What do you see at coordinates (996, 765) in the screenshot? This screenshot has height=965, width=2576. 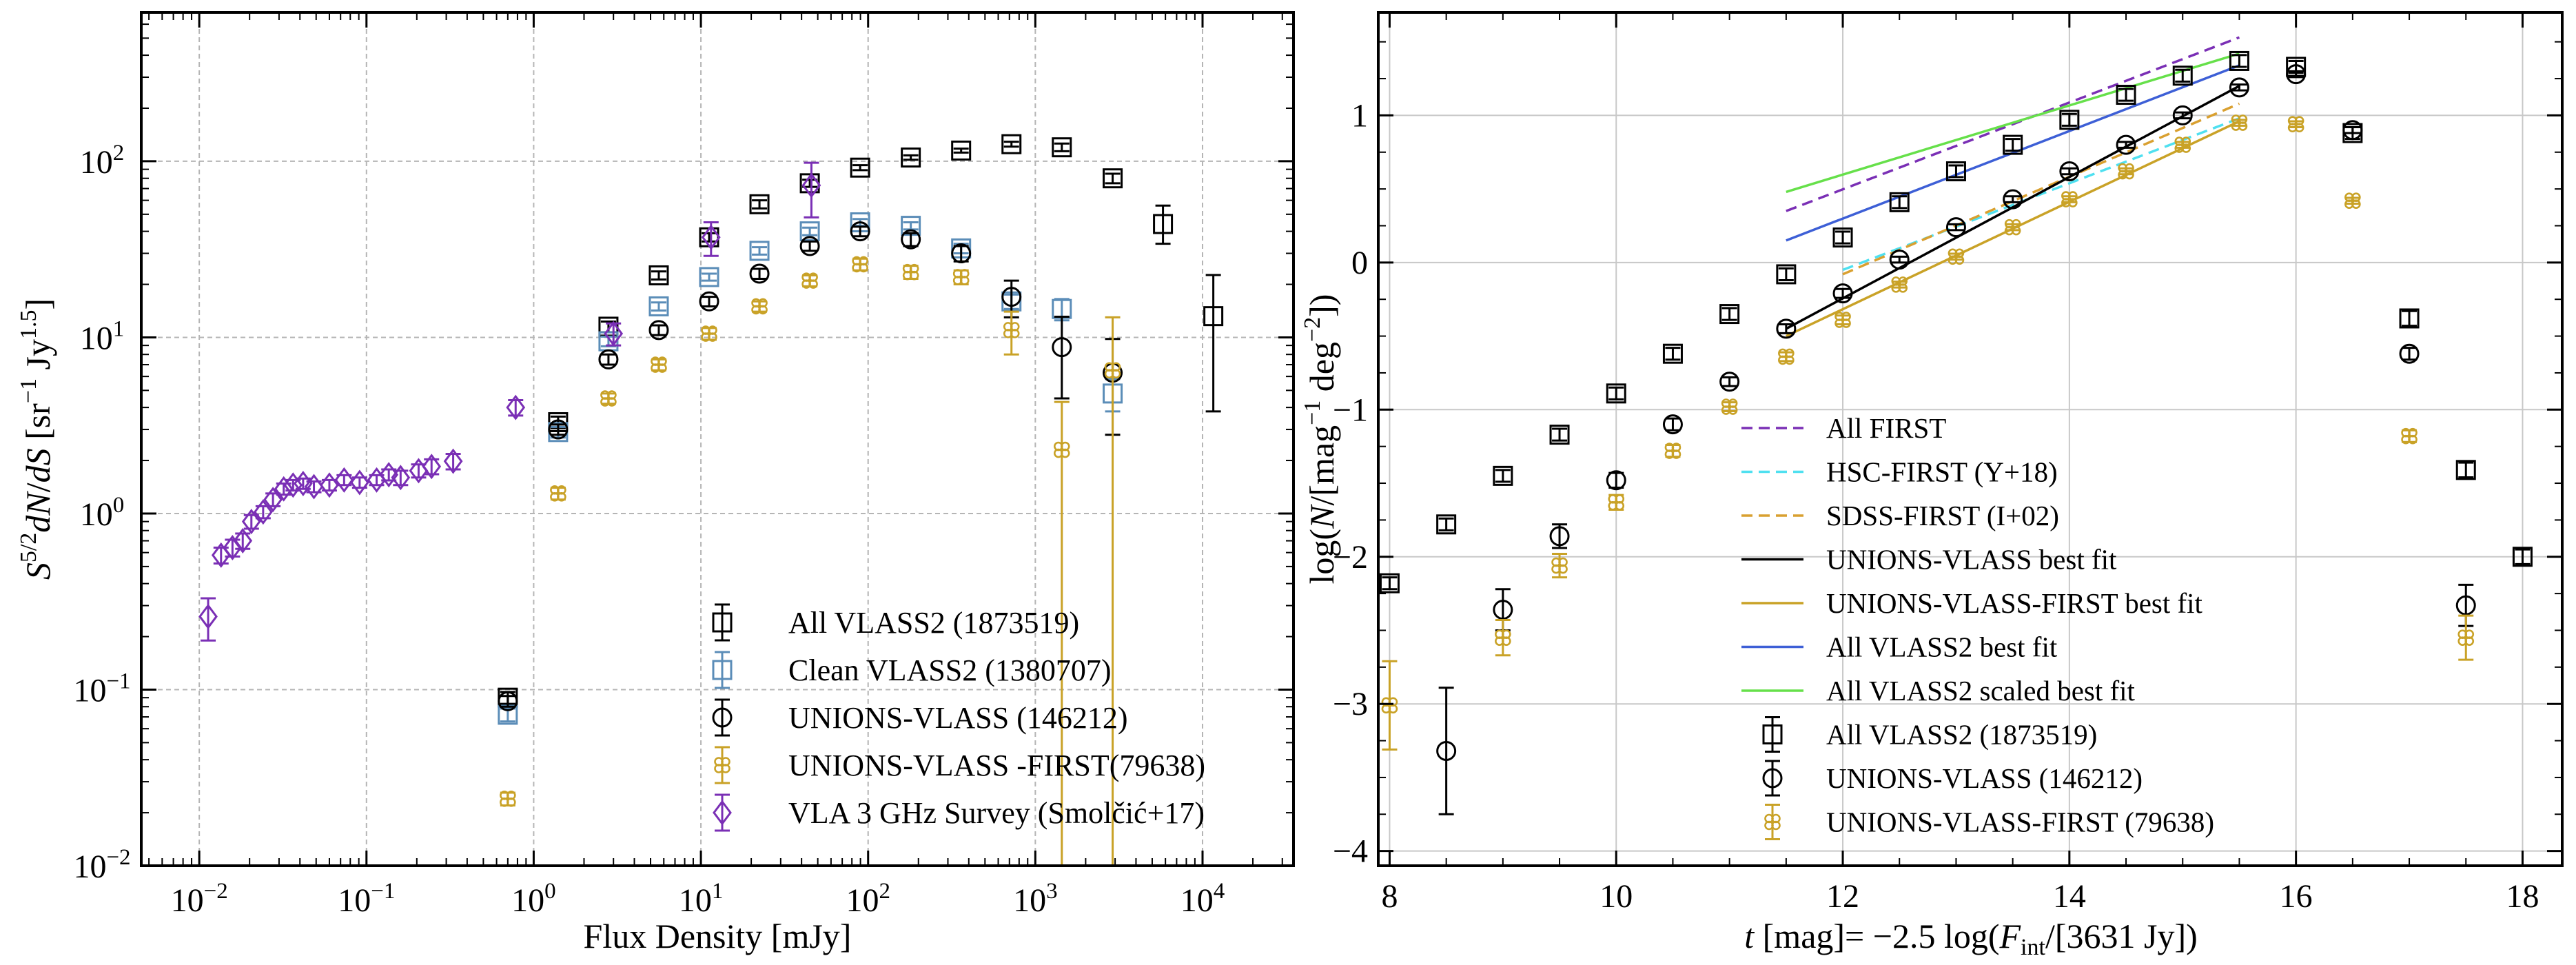 I see `left-legend-label: UNIONS-VLASS -FIRST(79638)` at bounding box center [996, 765].